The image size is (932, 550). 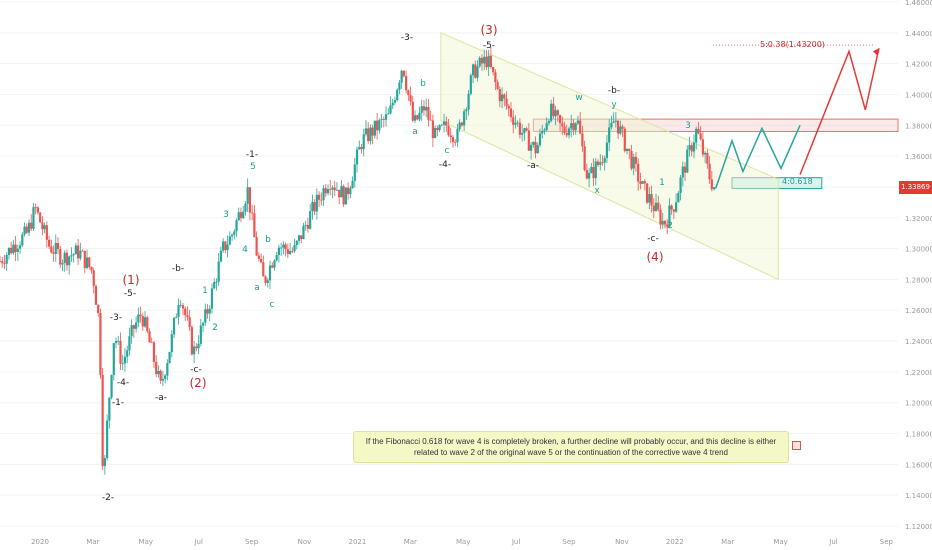 What do you see at coordinates (918, 311) in the screenshot?
I see `y-tick-label: 1.26000` at bounding box center [918, 311].